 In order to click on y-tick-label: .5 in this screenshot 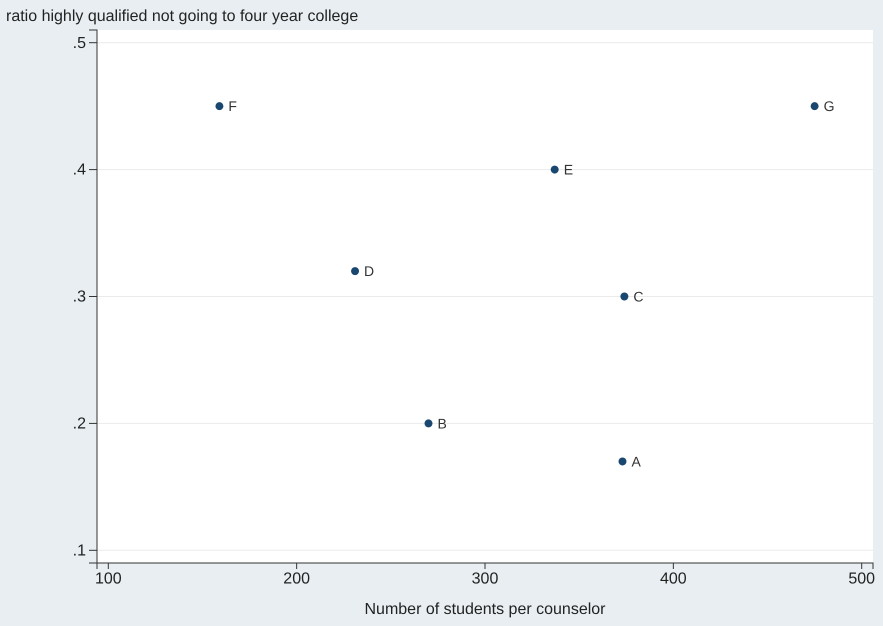, I will do `click(79, 43)`.